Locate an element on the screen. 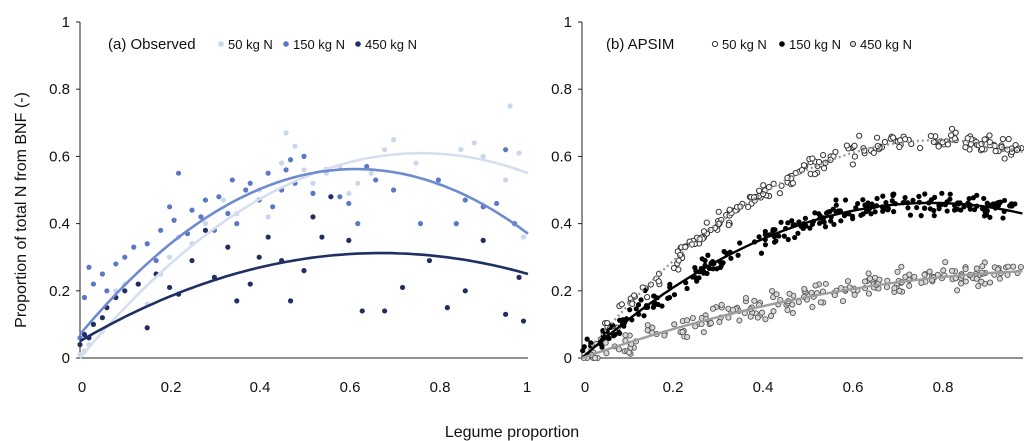 The image size is (1024, 441). y-tick-label: 0 is located at coordinates (66, 358).